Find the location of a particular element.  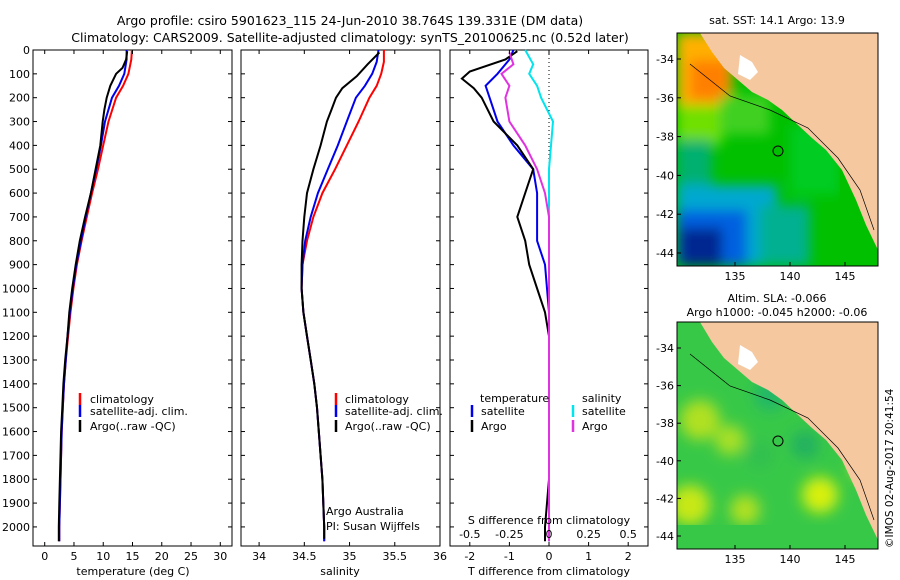

salinity-annotation-line2: PI: Susan Wijffels is located at coordinates (373, 526).